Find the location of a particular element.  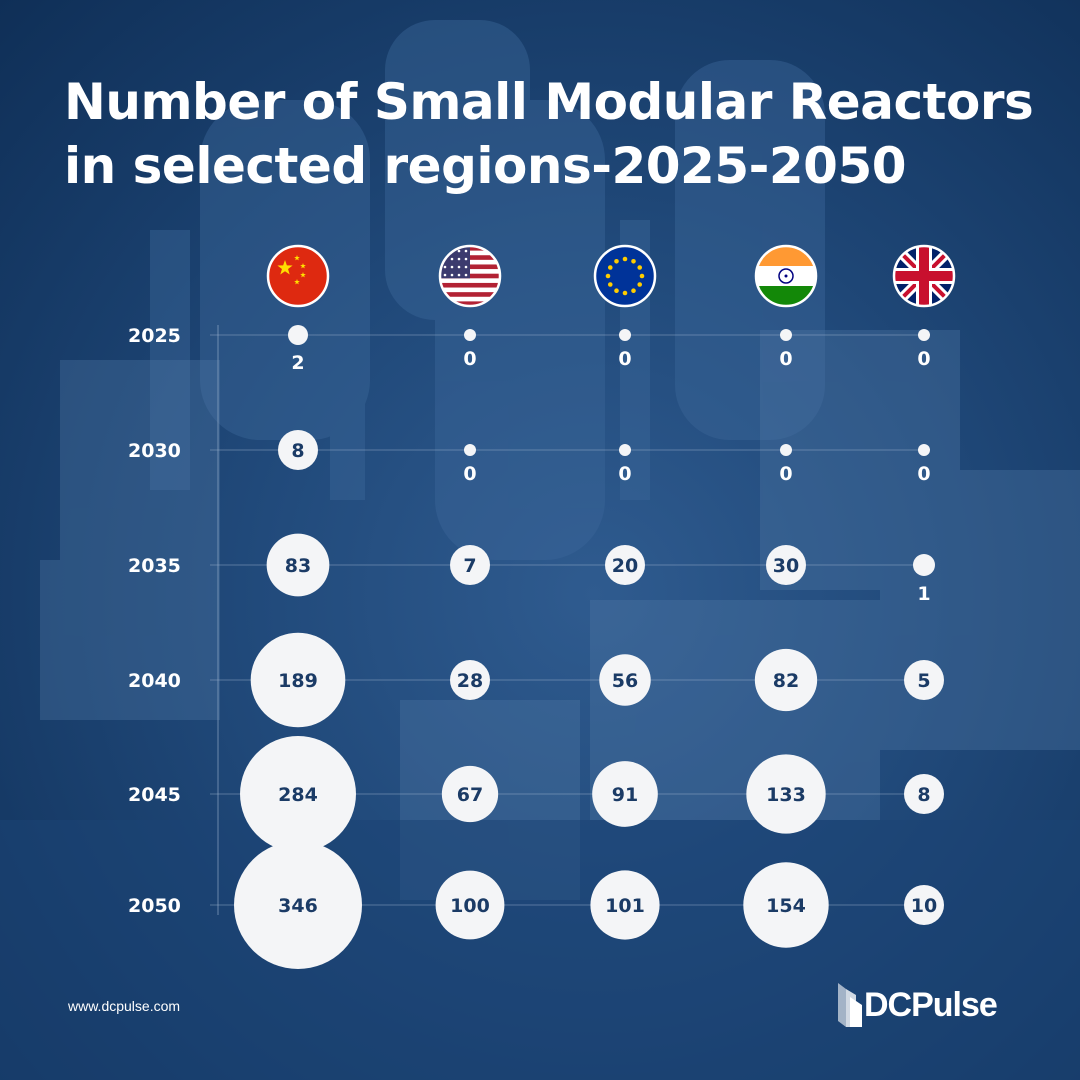

bubble-china-2035-label: 83 is located at coordinates (298, 566).